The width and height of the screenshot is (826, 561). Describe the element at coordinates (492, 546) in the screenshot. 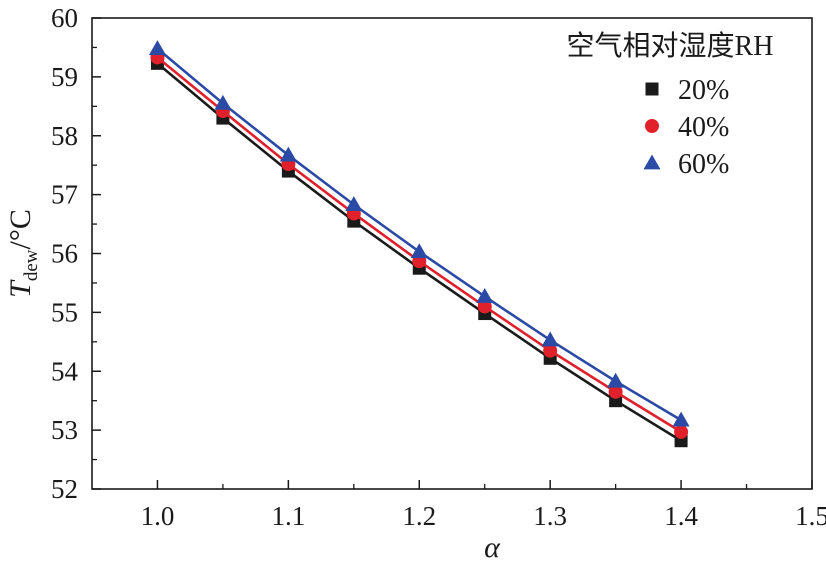

I see `x-axis-title: α` at that location.